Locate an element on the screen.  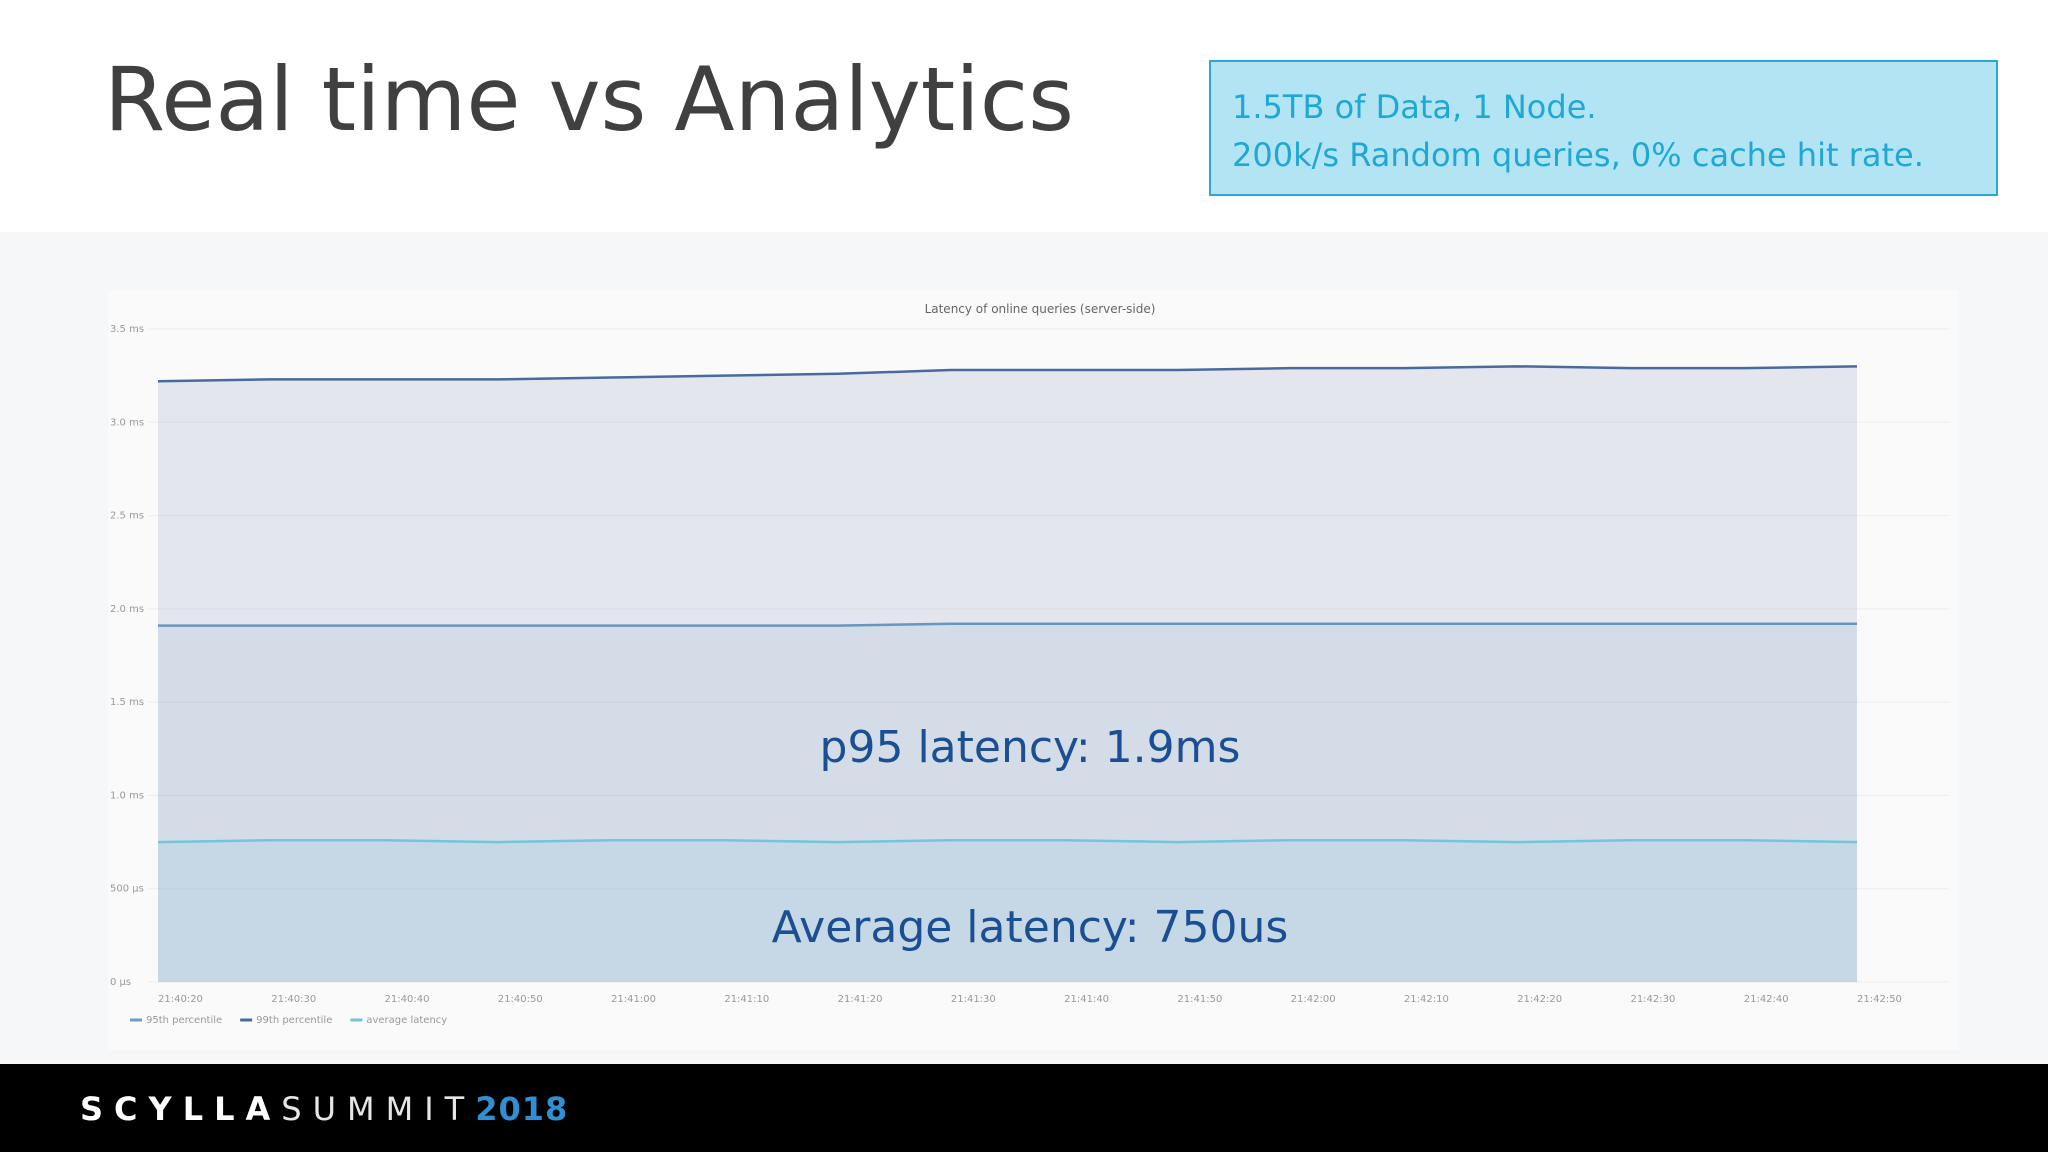
x-tick-label: 21:42:40 is located at coordinates (1766, 999).